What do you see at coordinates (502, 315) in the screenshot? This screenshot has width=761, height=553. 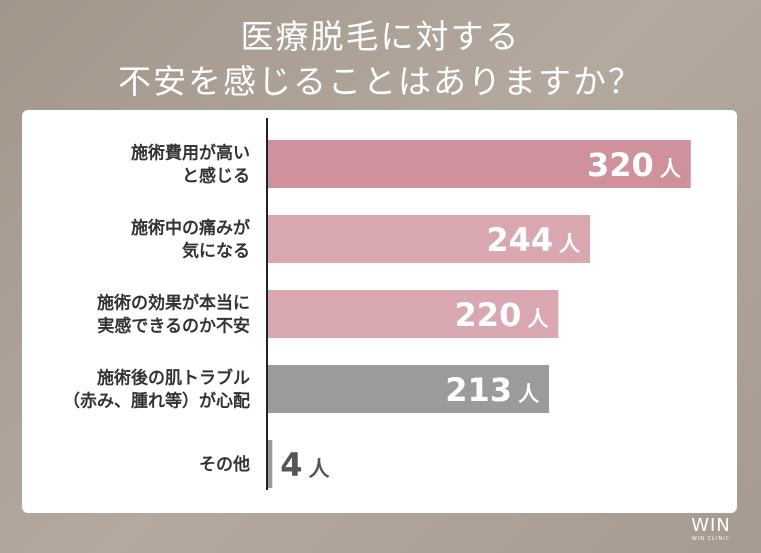 I see `value-label-3: 220 人` at bounding box center [502, 315].